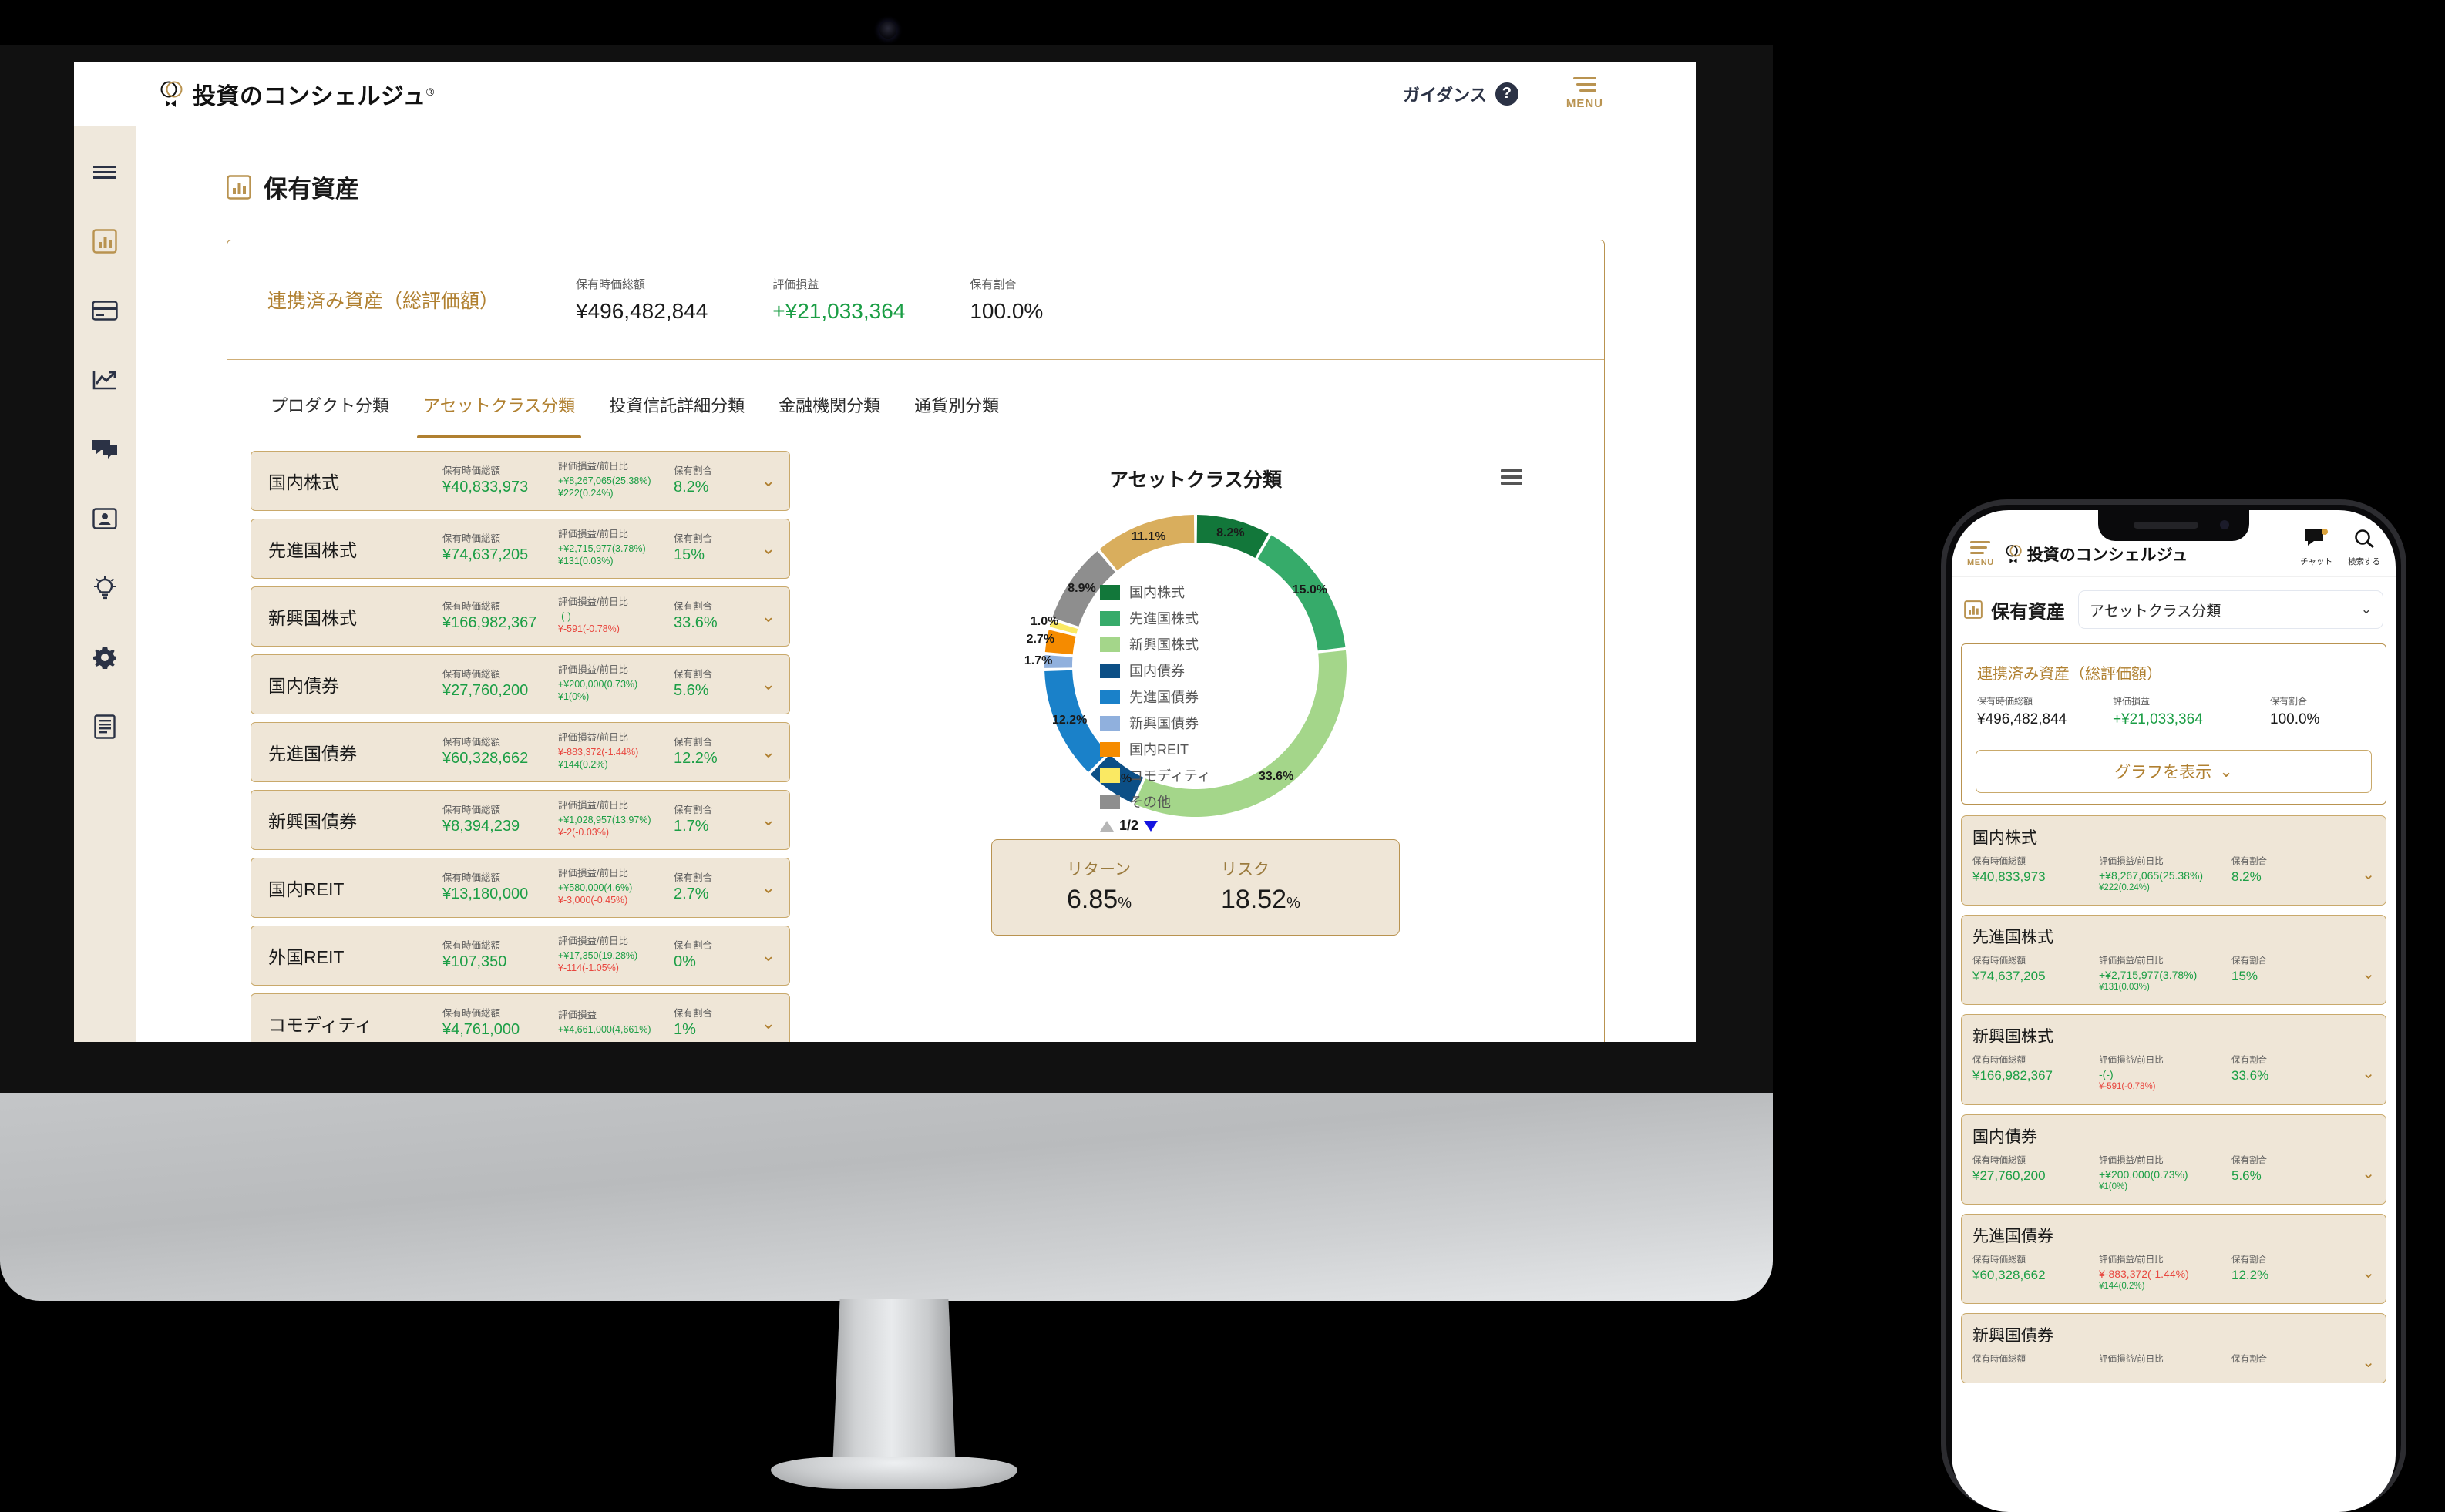  Describe the element at coordinates (1155, 775) in the screenshot. I see `legend-item: コモディティ` at that location.